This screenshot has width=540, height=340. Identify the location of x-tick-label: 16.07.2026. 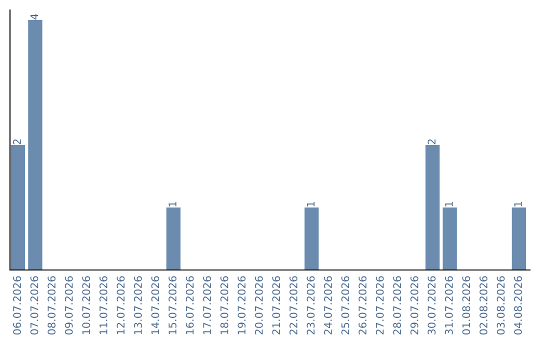
(190, 305).